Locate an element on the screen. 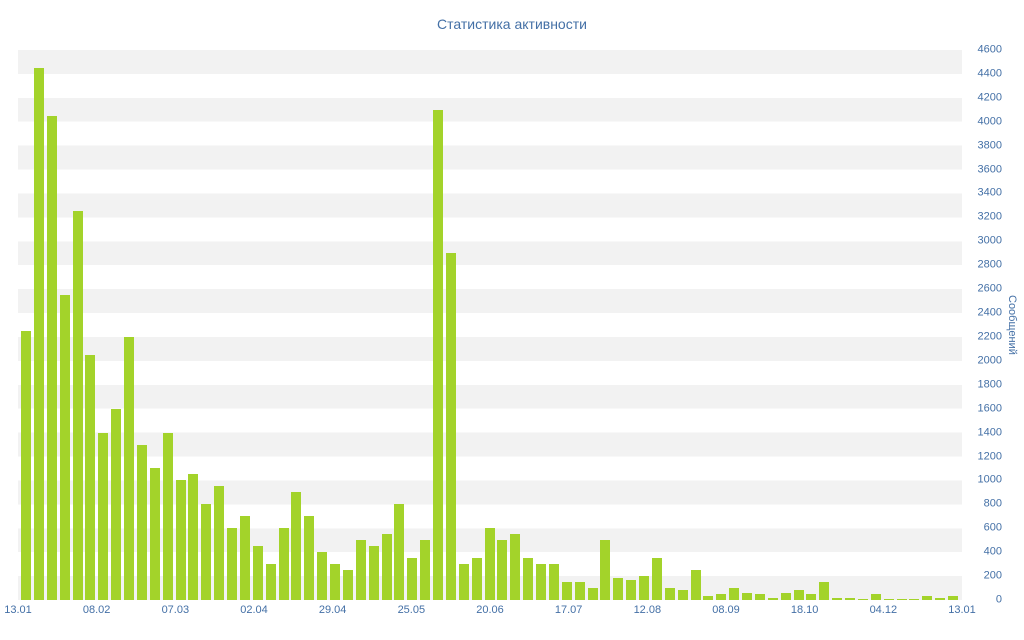  x-tick-label: 12.08 is located at coordinates (647, 610).